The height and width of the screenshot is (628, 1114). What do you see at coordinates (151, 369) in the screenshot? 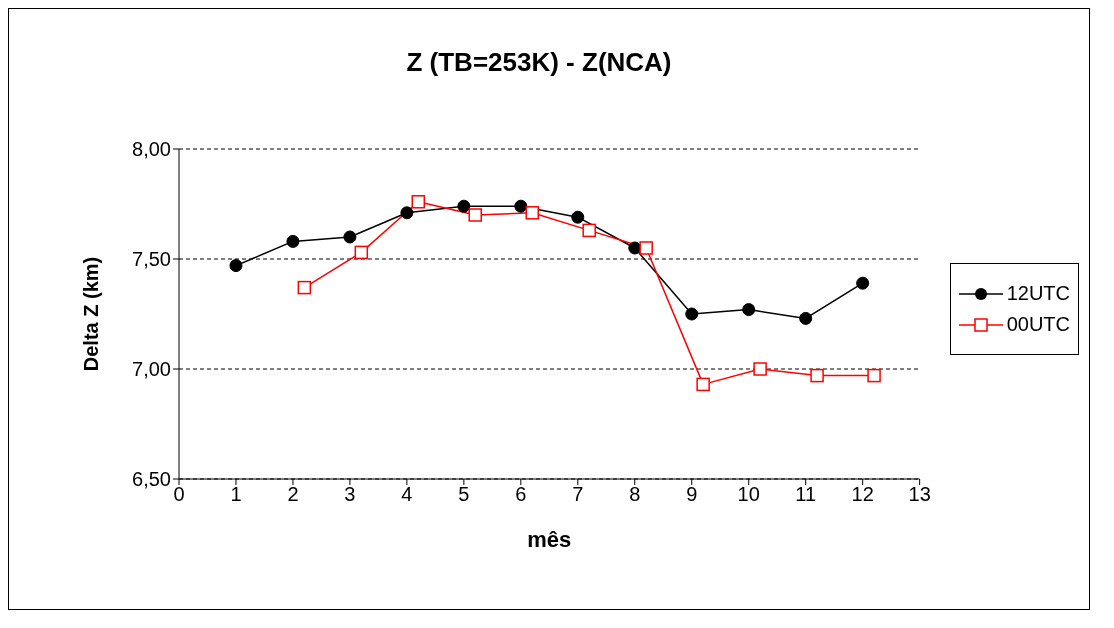
I see `y-tick-label: 7,00` at bounding box center [151, 369].